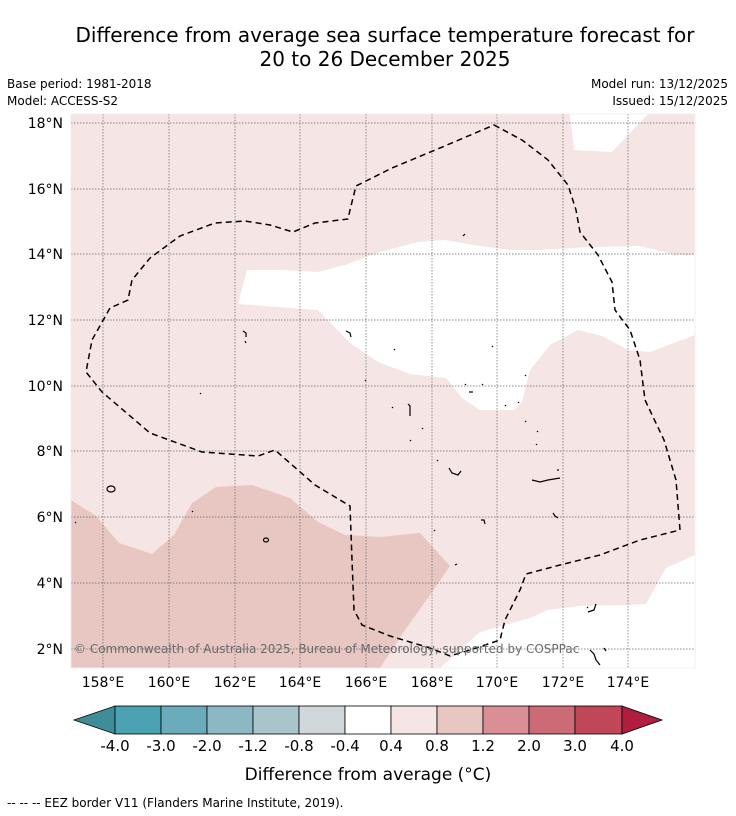 The width and height of the screenshot is (736, 816). I want to click on lon-label-164e: 164°E, so click(300, 683).